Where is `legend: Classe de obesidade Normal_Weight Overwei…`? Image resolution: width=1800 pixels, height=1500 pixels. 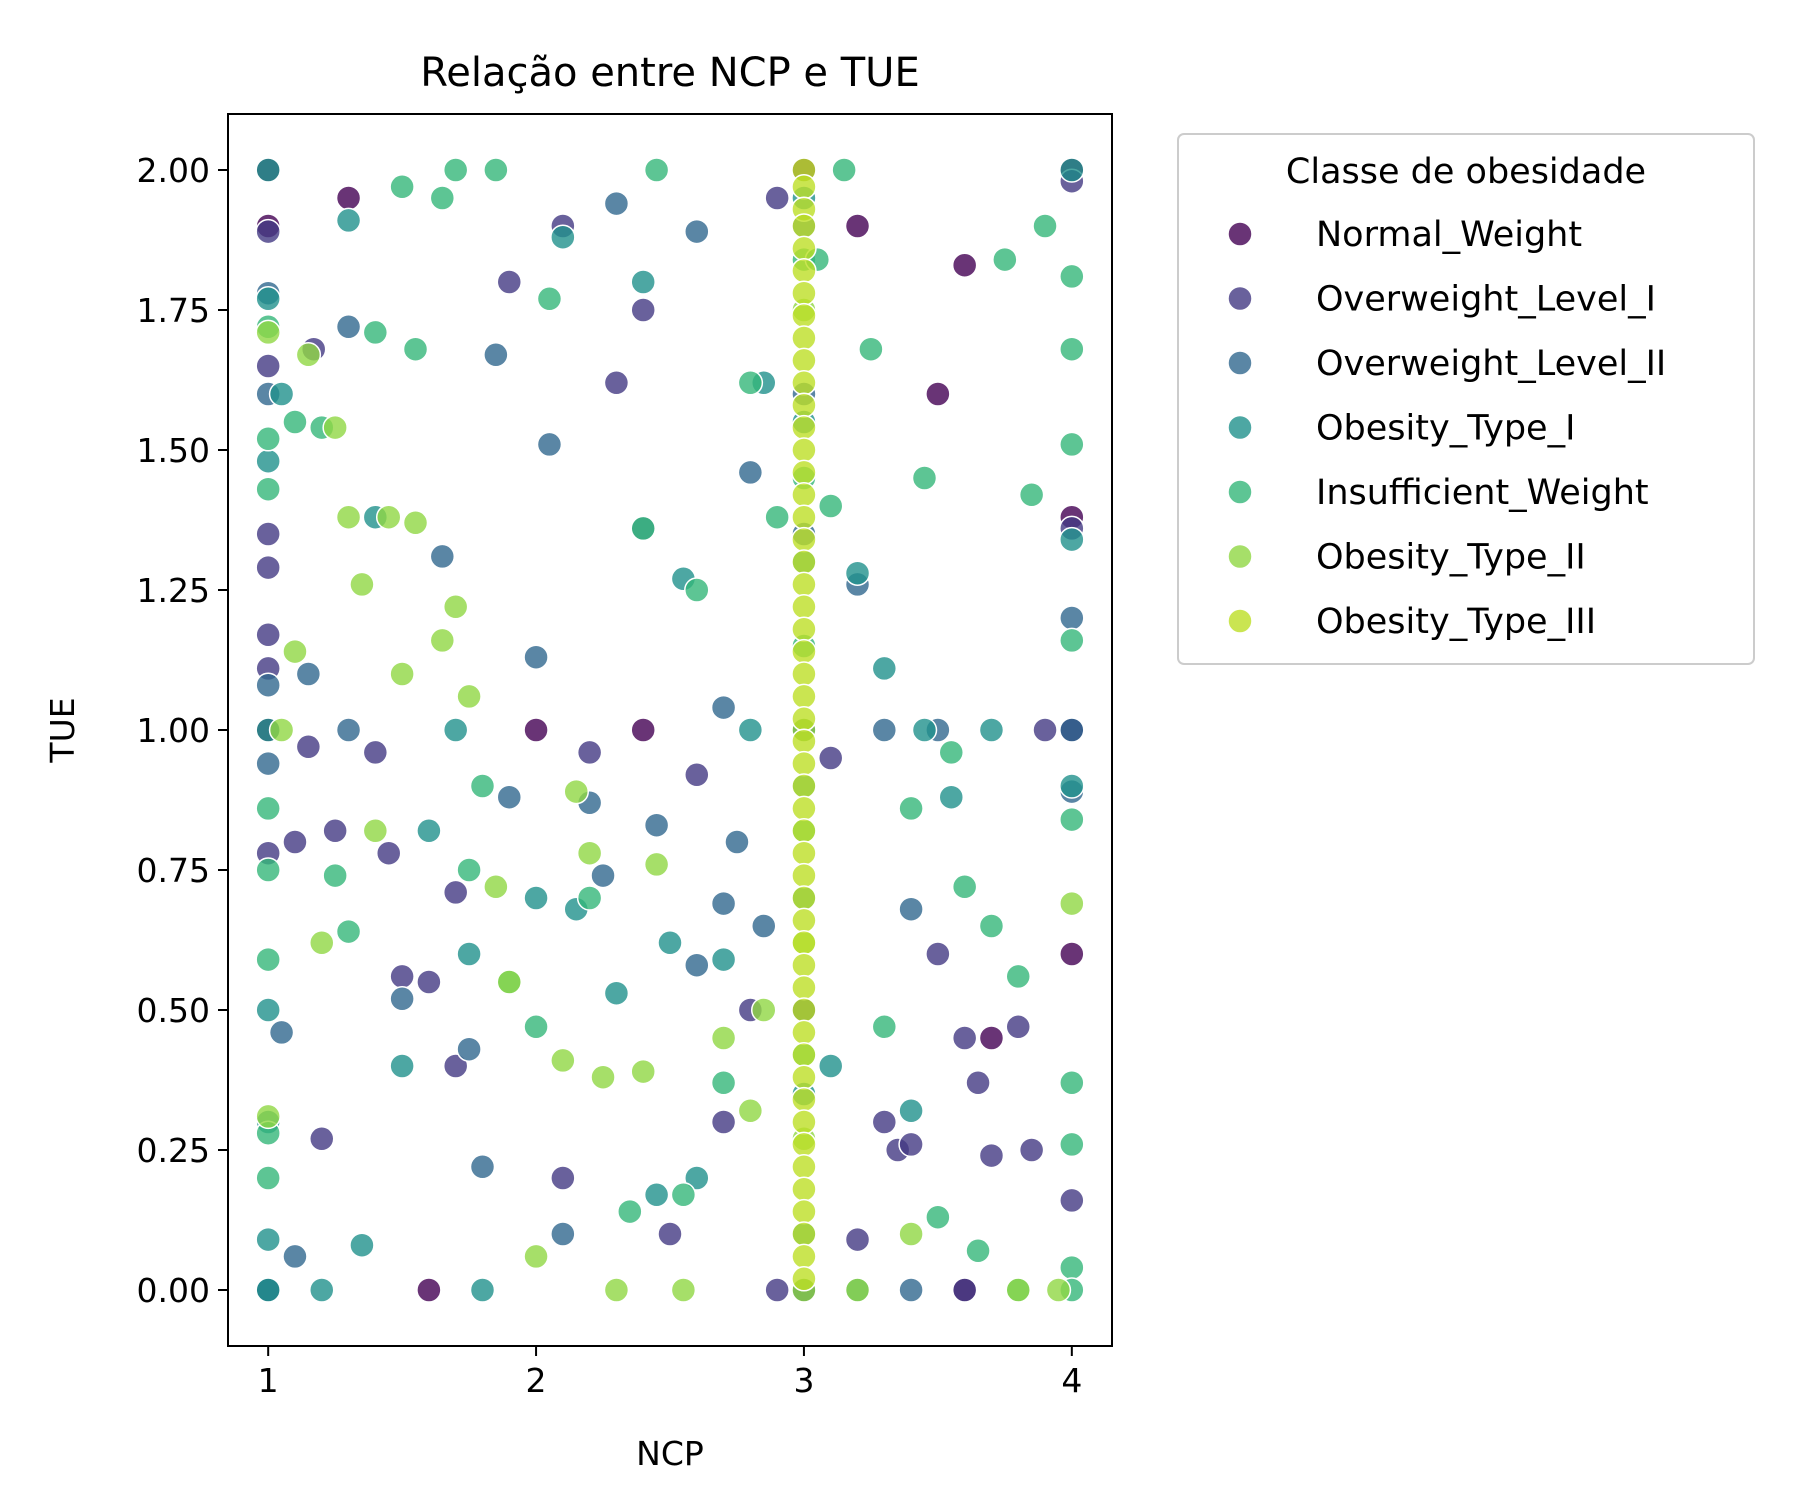
legend: Classe de obesidade Normal_Weight Overwei… is located at coordinates (1466, 399).